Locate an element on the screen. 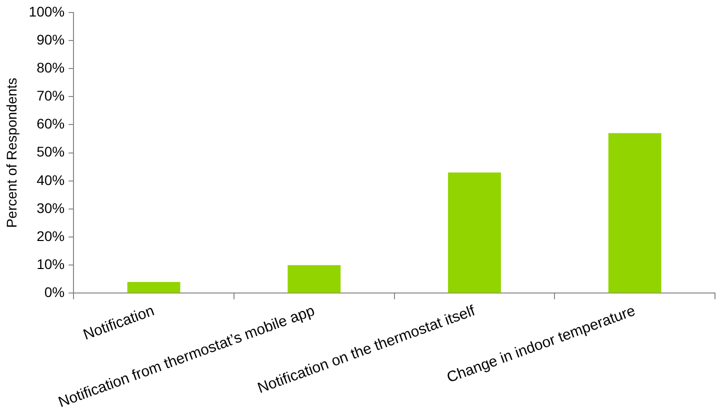  y-tick-label: 90% is located at coordinates (50, 39).